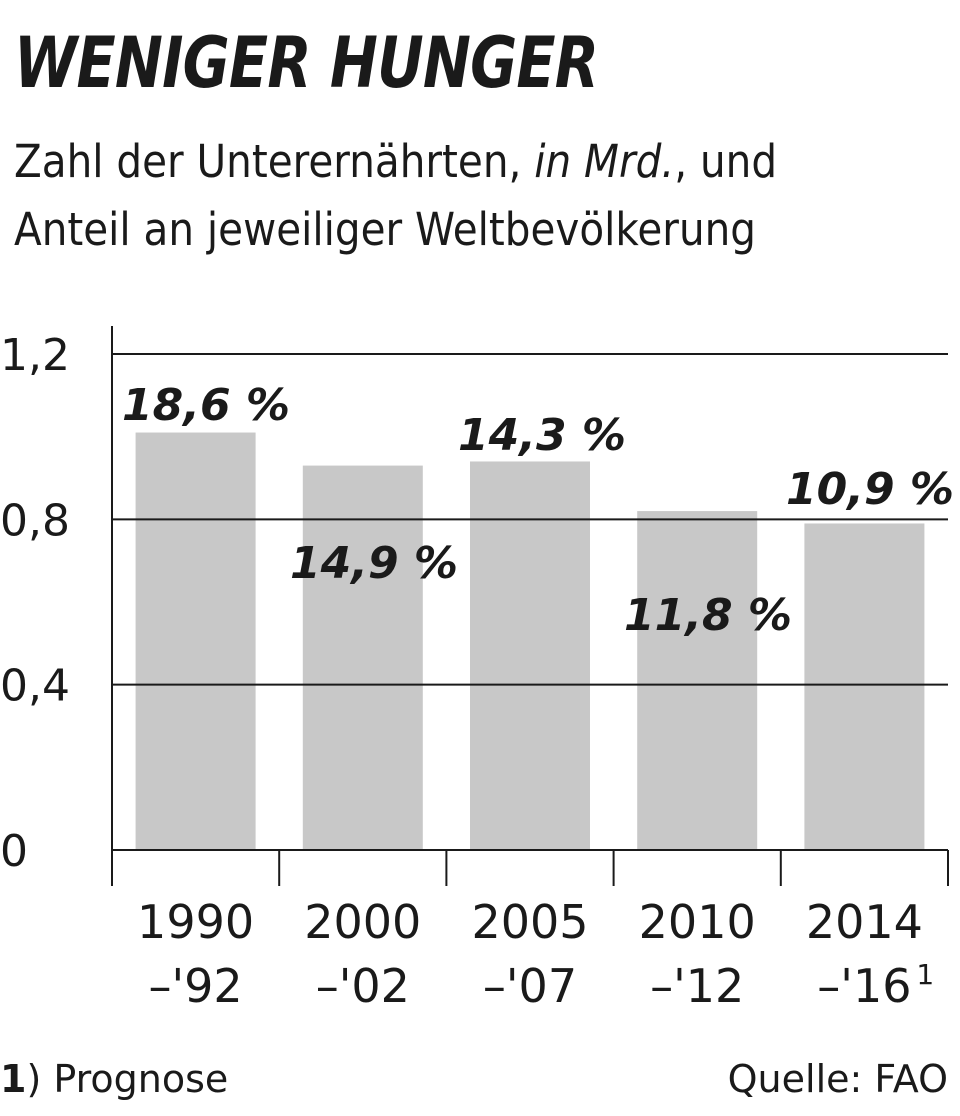  Describe the element at coordinates (35, 355) in the screenshot. I see `y-tick-label-3: 1,2` at that location.